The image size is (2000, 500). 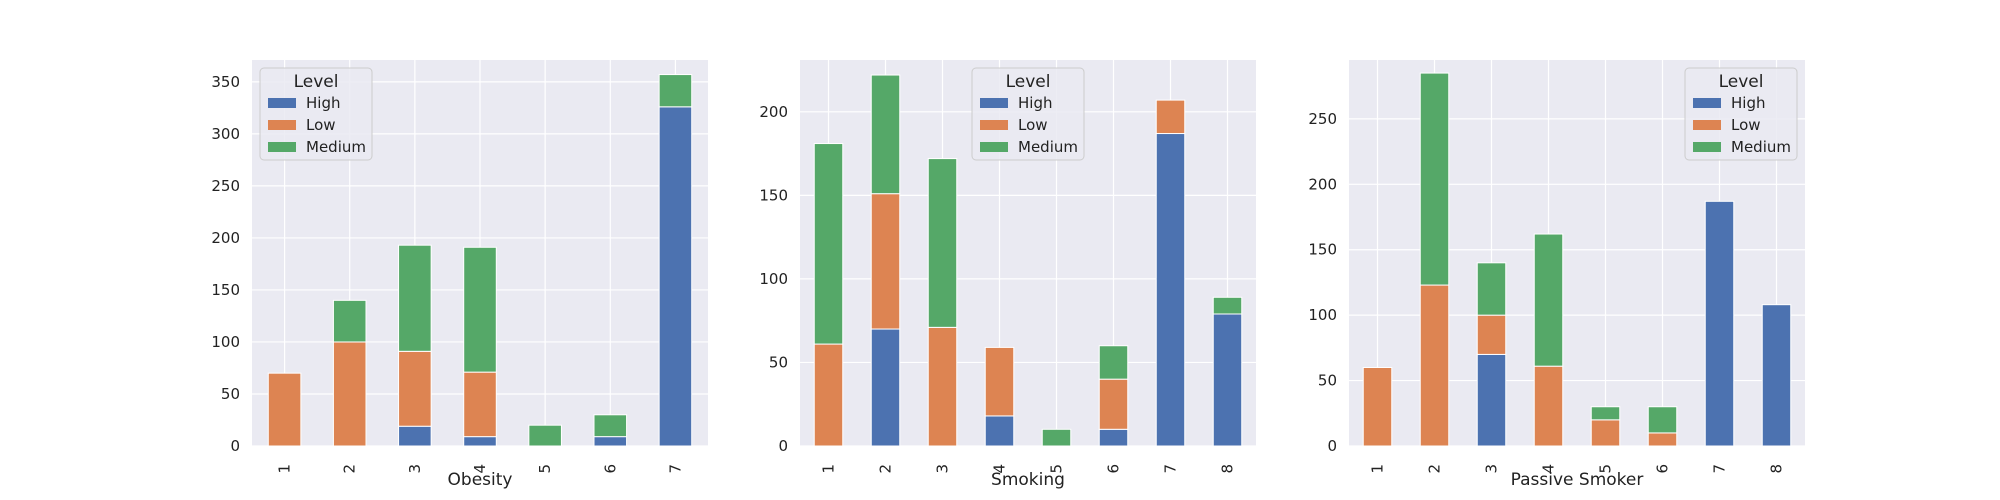 What do you see at coordinates (1322, 119) in the screenshot?
I see `y-tick-label: 250` at bounding box center [1322, 119].